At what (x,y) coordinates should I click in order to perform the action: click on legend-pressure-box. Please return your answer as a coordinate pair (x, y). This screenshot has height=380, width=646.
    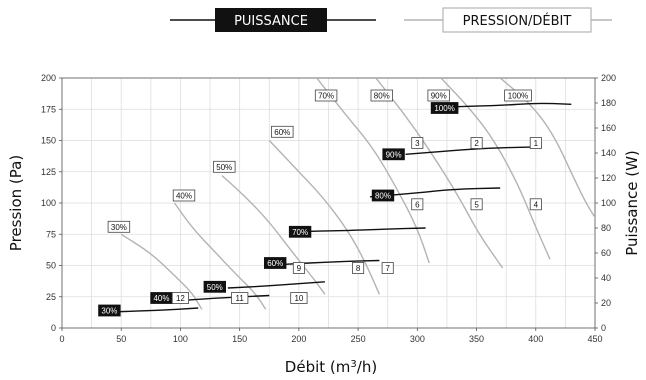
    Looking at the image, I should click on (517, 20).